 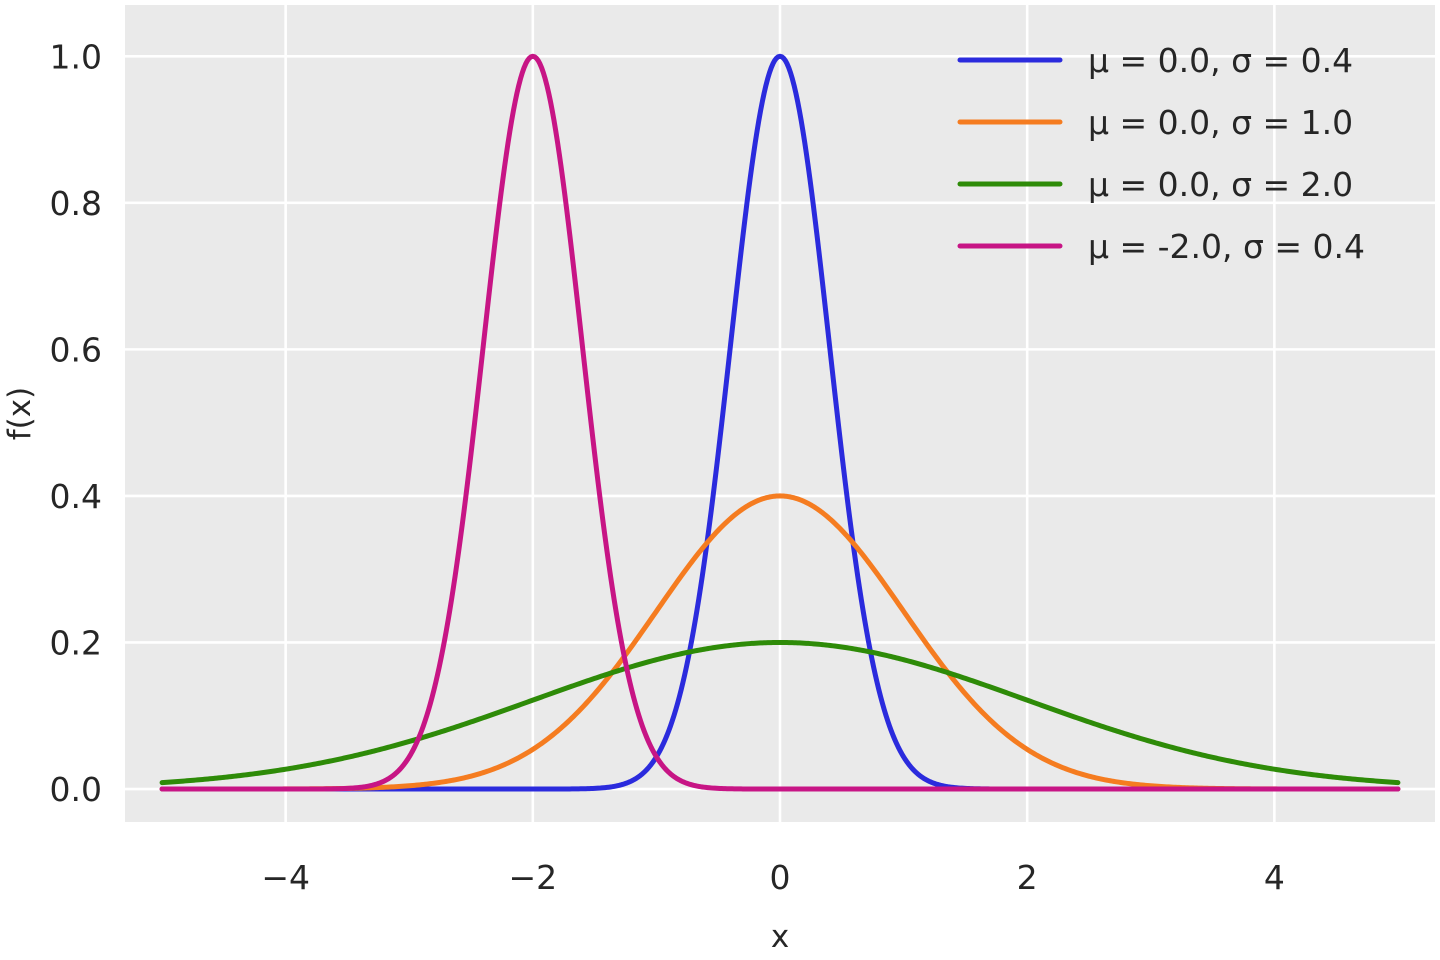 What do you see at coordinates (76, 423) in the screenshot?
I see `y-tick-labels: 0.0 0.2 0.4 0.6 0.8 1.0` at bounding box center [76, 423].